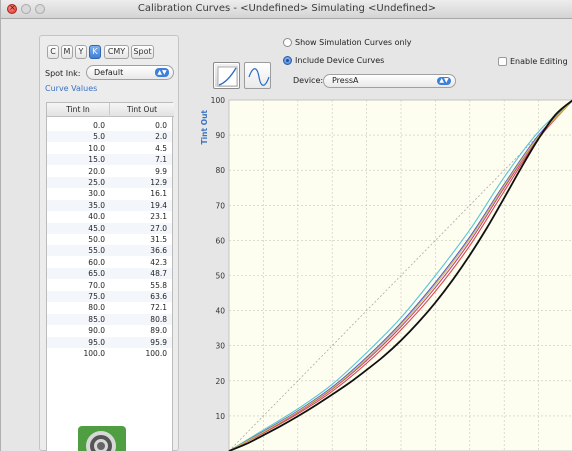 The width and height of the screenshot is (572, 451). What do you see at coordinates (109, 182) in the screenshot?
I see `table-row: 25.0 12.9` at bounding box center [109, 182].